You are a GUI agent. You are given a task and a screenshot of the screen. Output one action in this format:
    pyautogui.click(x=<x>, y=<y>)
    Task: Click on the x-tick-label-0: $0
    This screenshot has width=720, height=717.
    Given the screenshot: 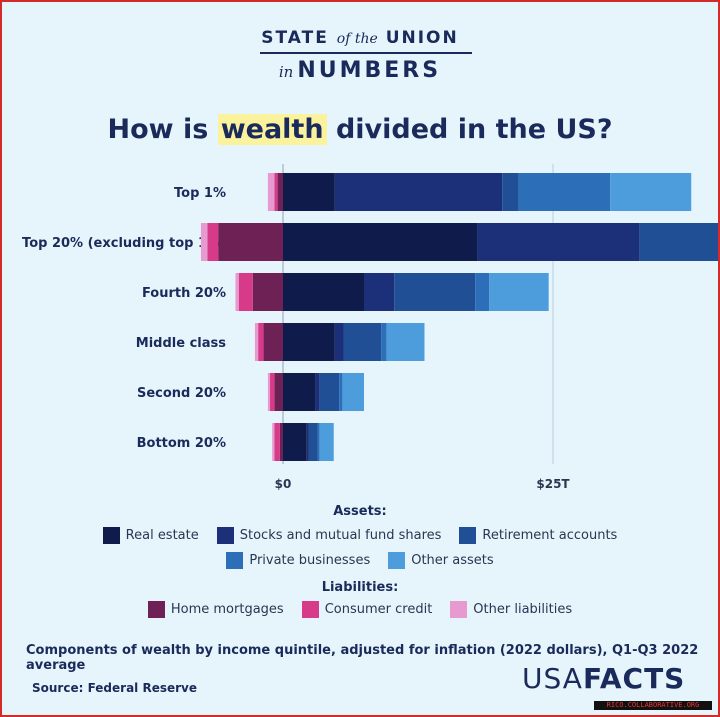 What is the action you would take?
    pyautogui.click(x=283, y=484)
    